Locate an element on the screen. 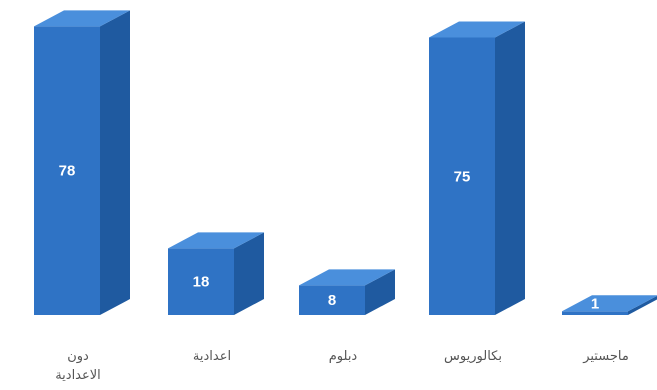  bar-5: 1 is located at coordinates (609, 305).